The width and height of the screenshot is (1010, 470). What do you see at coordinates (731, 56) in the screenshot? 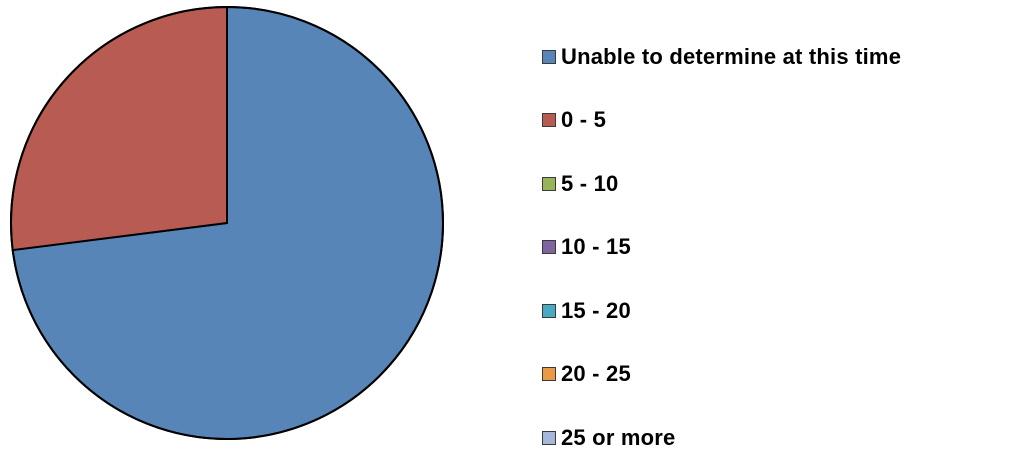
I see `legend-label: Unable to determine at this time` at bounding box center [731, 56].